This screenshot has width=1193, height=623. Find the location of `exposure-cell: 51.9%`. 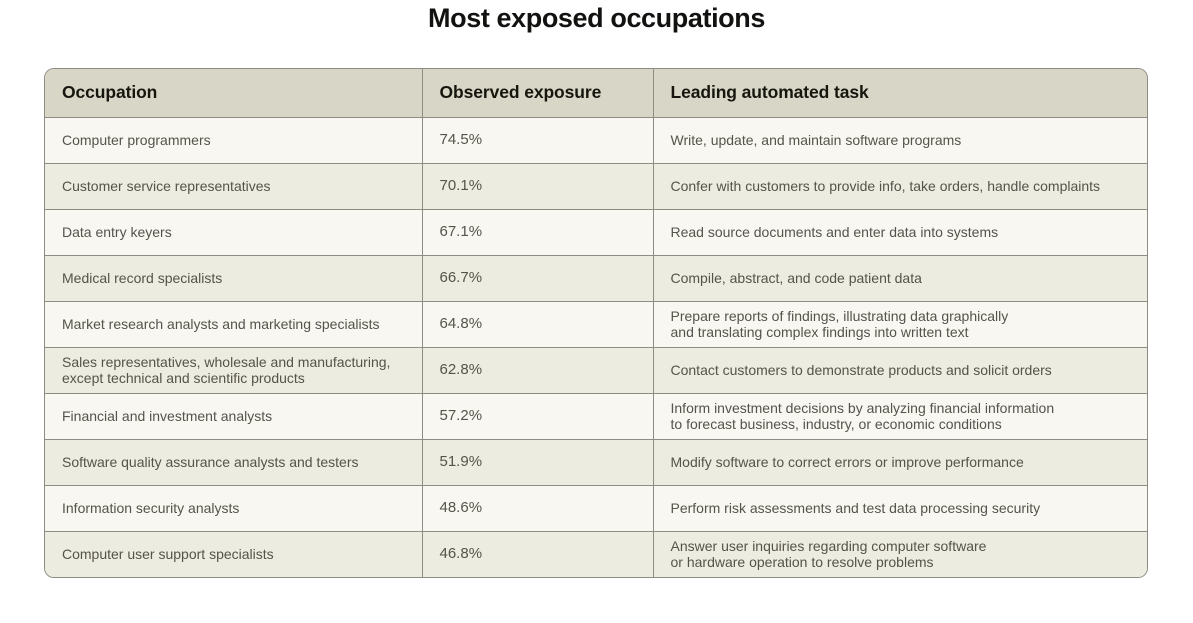

exposure-cell: 51.9% is located at coordinates (537, 461).